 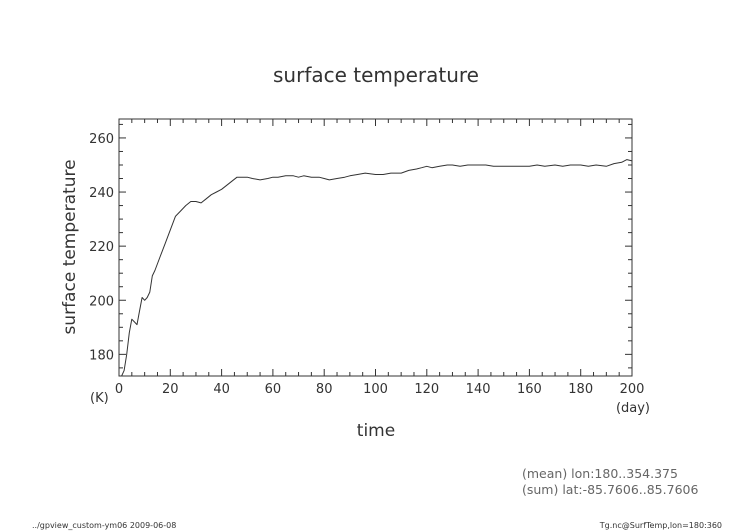 I want to click on x-tick-label: 160, so click(x=529, y=389).